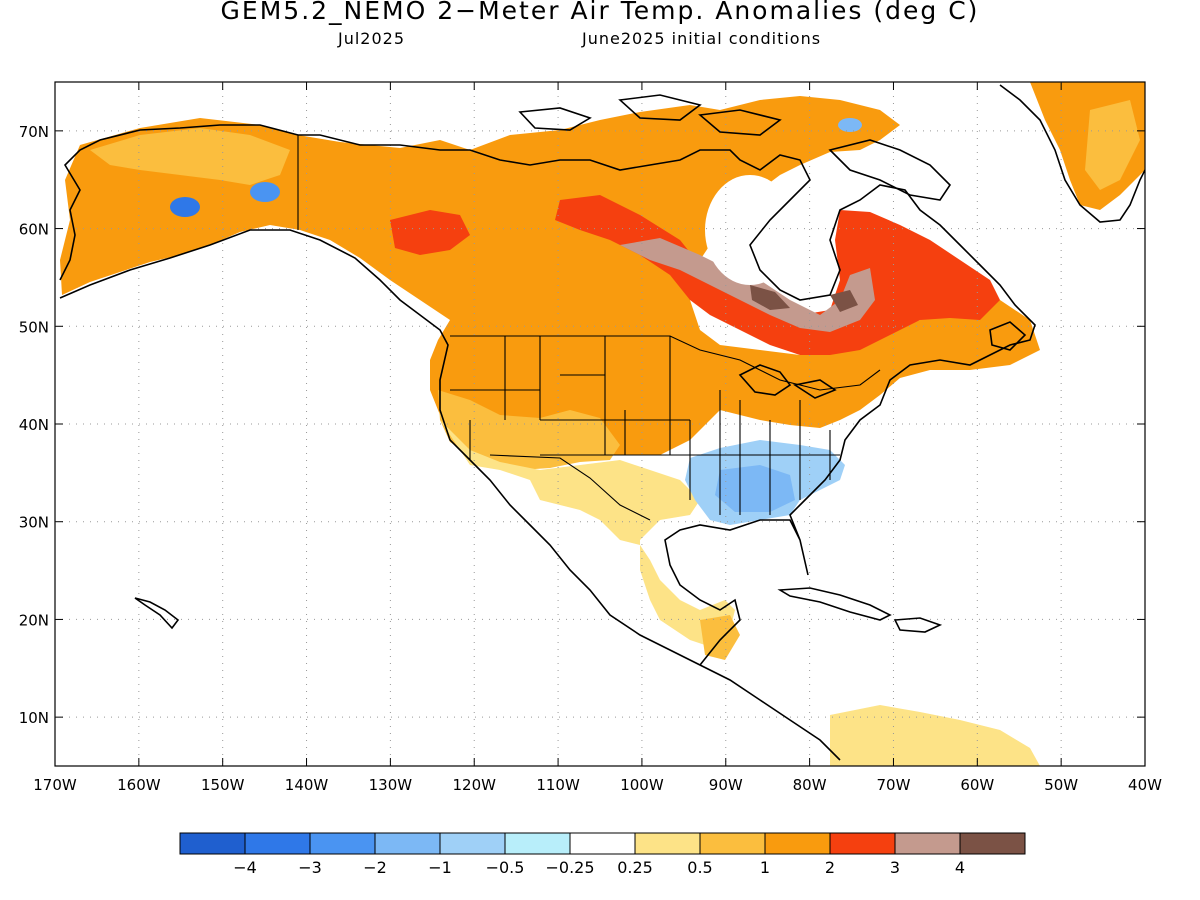 The height and width of the screenshot is (900, 1200). Describe the element at coordinates (960, 867) in the screenshot. I see `legend-label: 4` at that location.